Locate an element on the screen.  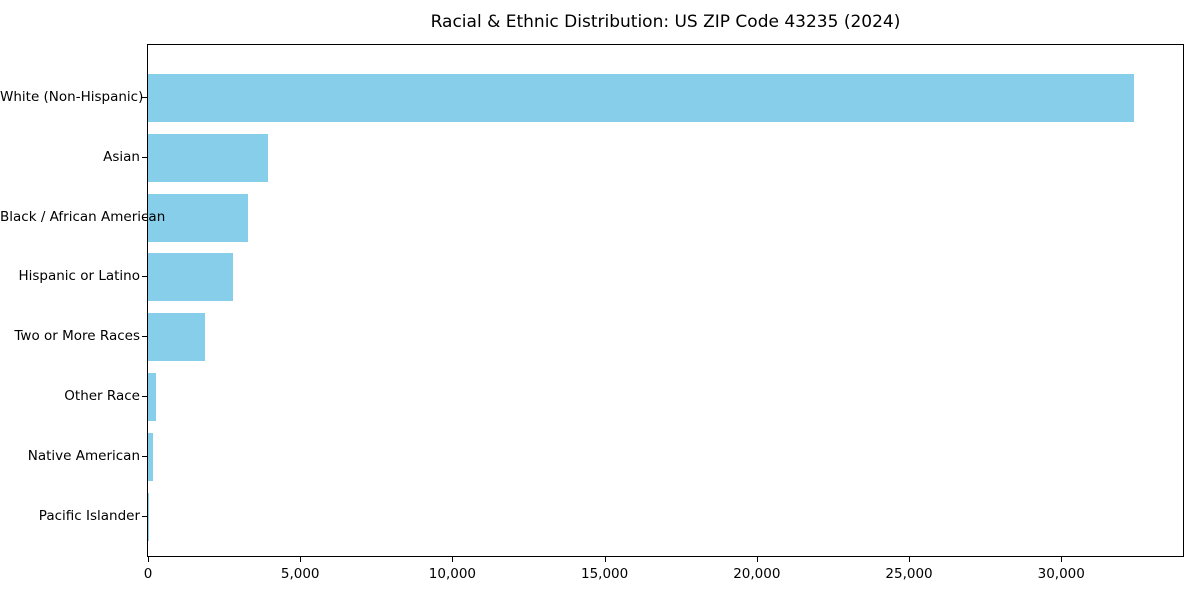
bar-white-non-hispanic is located at coordinates (641, 98).